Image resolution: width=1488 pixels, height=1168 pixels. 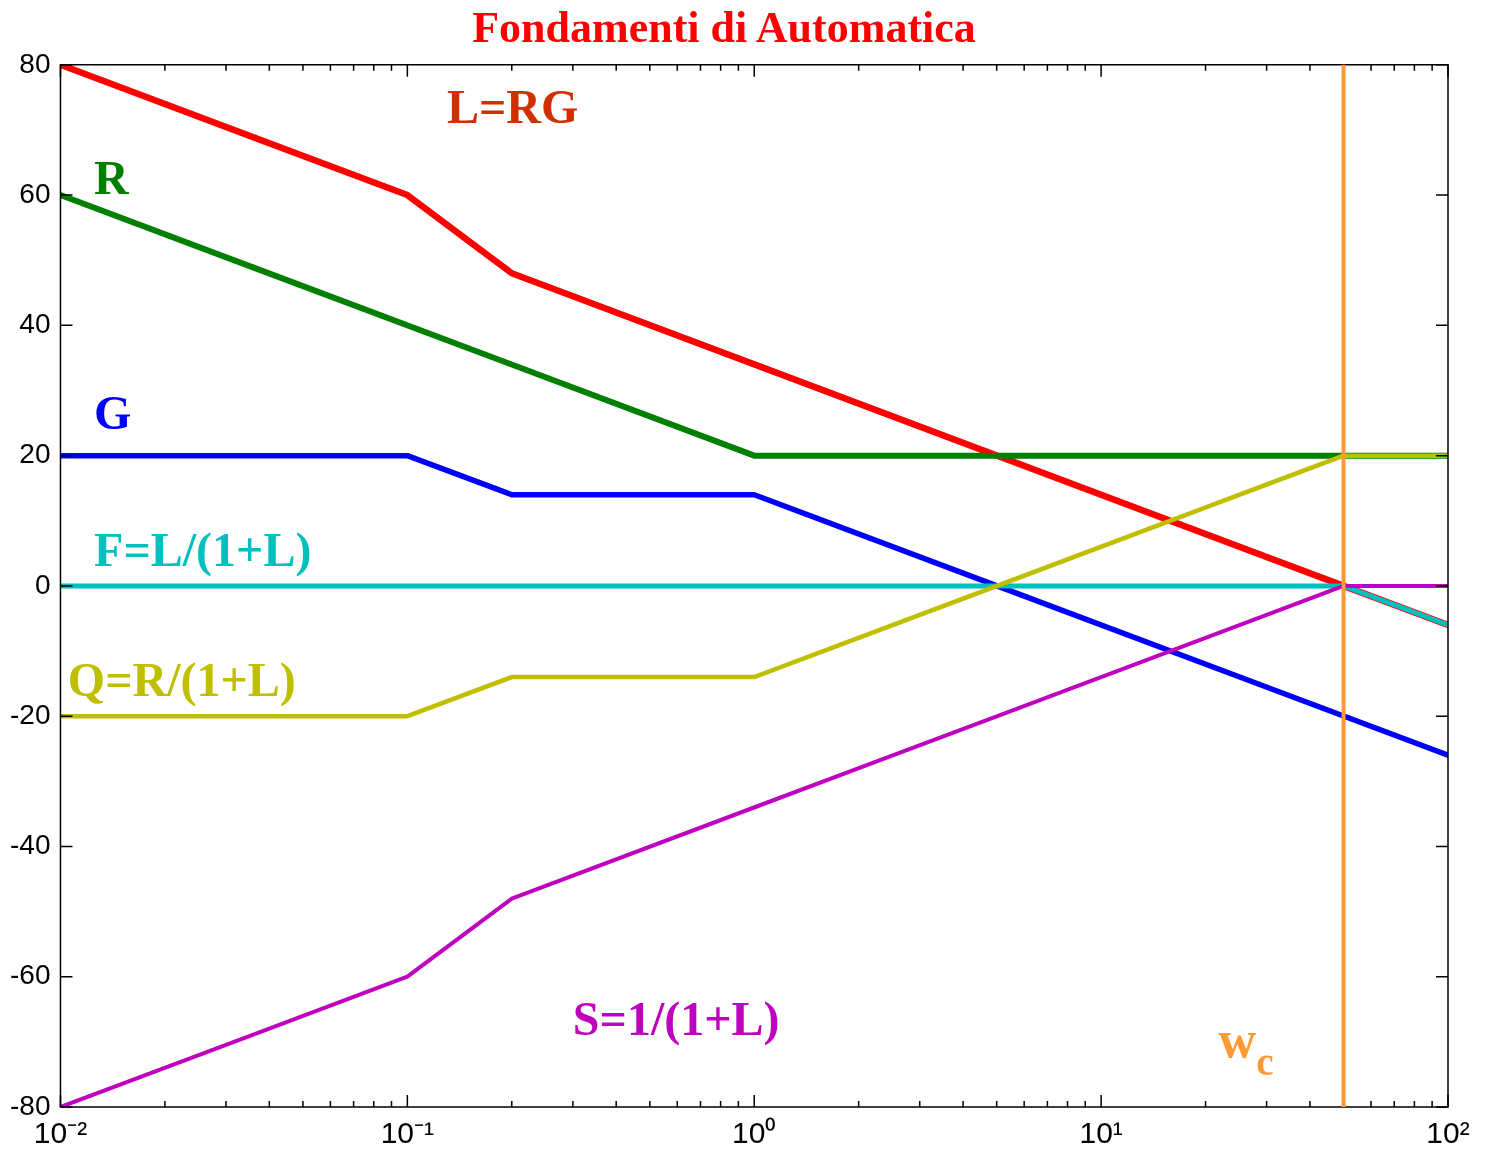 What do you see at coordinates (203, 549) in the screenshot?
I see `series-label: F=L/(1+L)` at bounding box center [203, 549].